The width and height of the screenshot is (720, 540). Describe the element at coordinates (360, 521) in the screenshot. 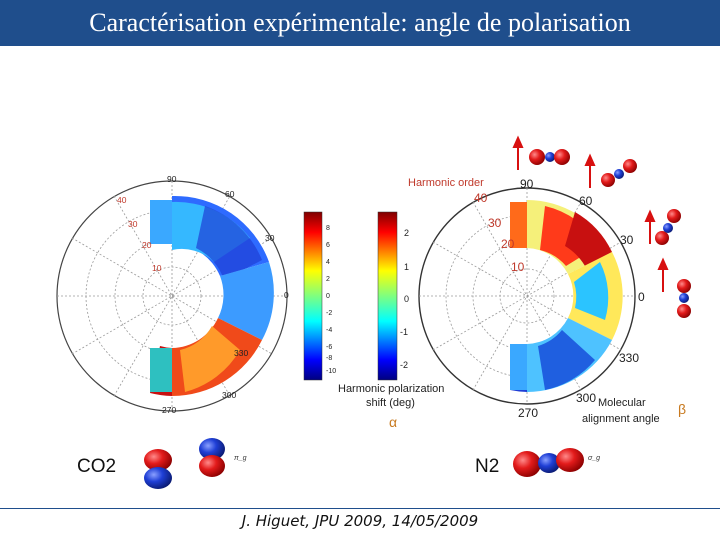

I see `citation: J. Higuet, JPU 2009, 14/05/2009` at that location.